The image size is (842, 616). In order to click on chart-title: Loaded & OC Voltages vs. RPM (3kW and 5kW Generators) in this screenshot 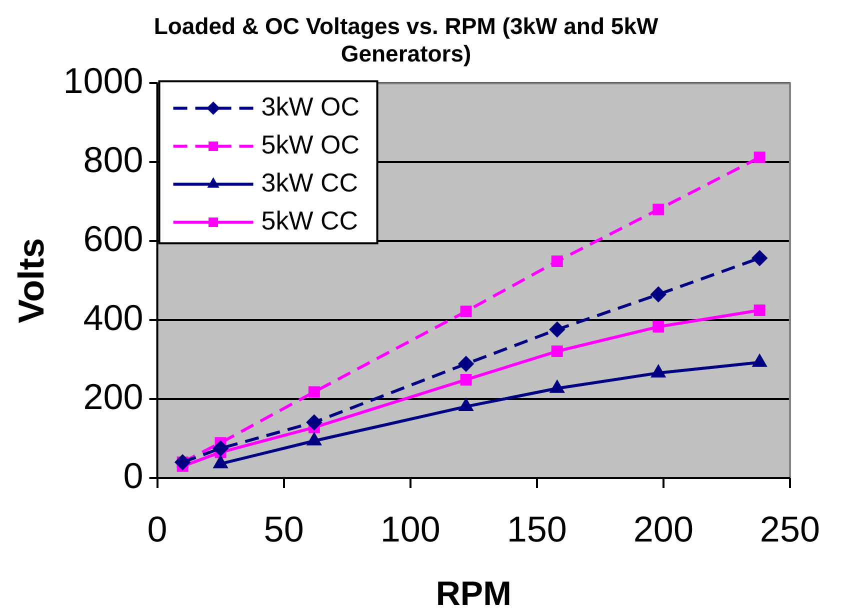, I will do `click(406, 40)`.